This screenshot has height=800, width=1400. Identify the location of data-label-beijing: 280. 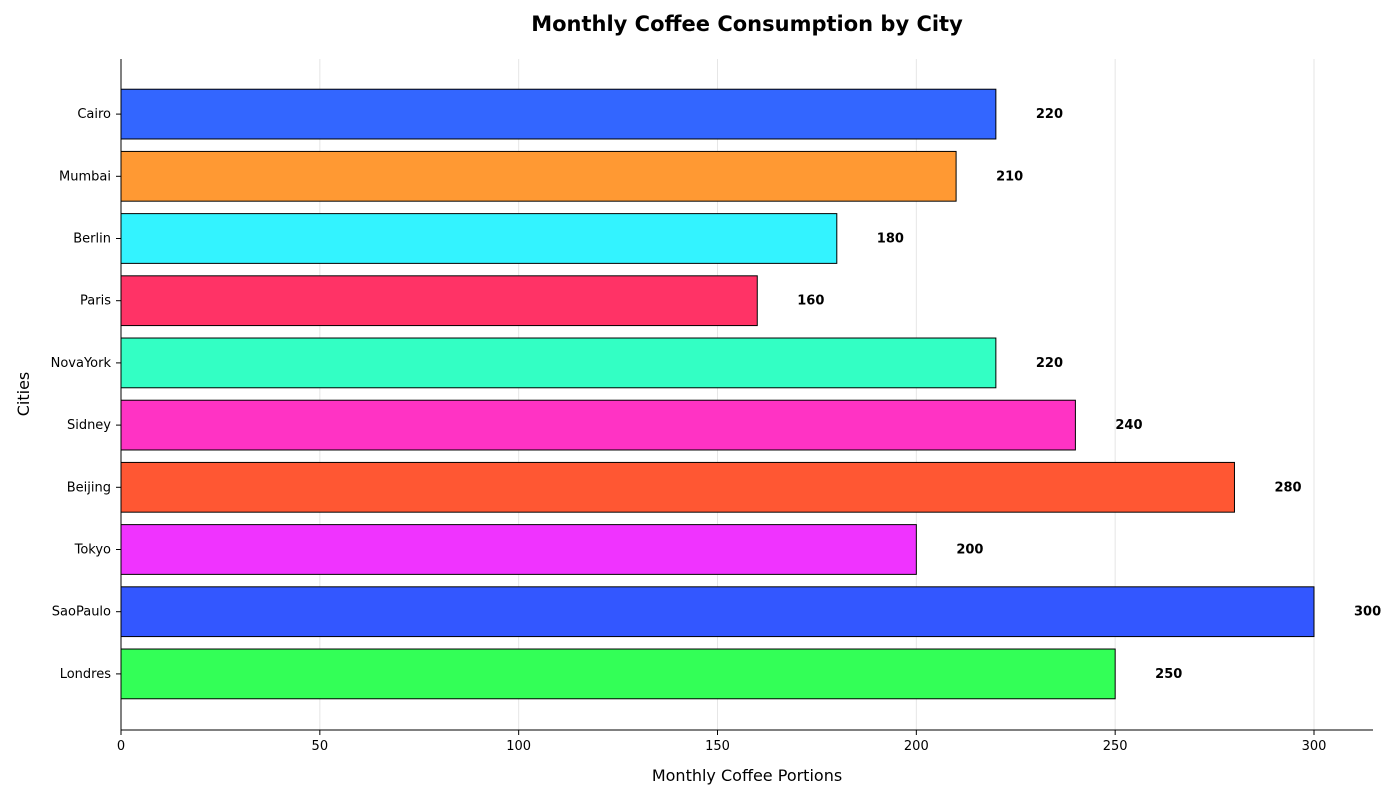
(1287, 487).